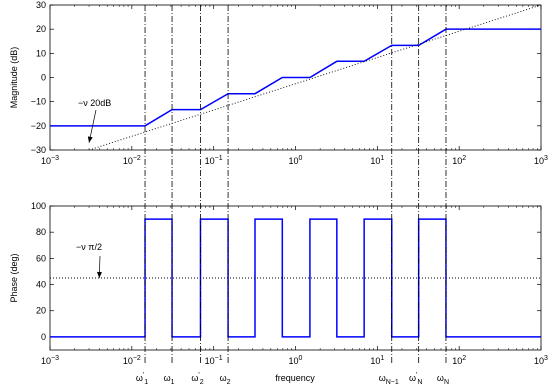 This screenshot has width=548, height=389. What do you see at coordinates (14, 277) in the screenshot?
I see `y-axis-label: Phase (deg)` at bounding box center [14, 277].